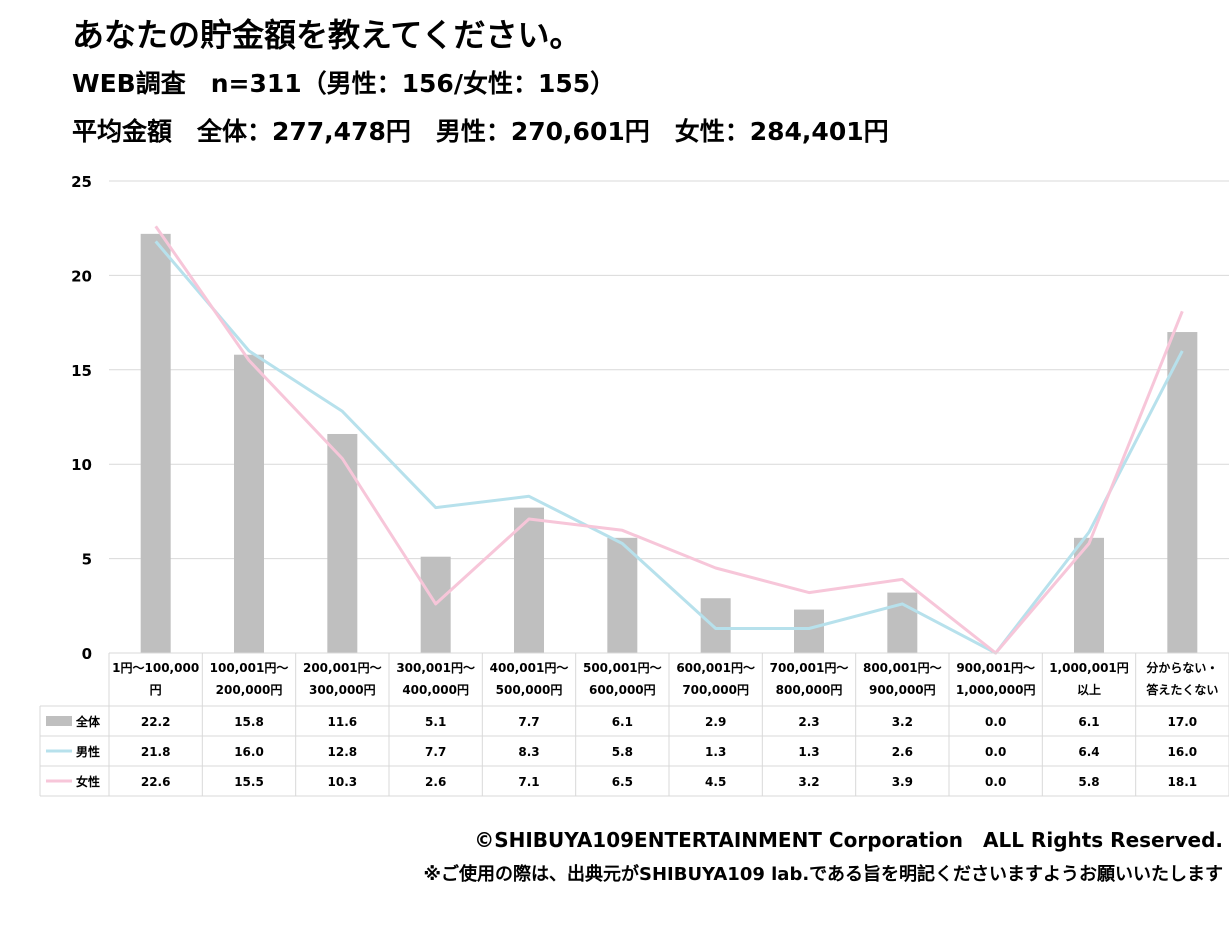  I want to click on x-category-label: 200,000円, so click(249, 690).